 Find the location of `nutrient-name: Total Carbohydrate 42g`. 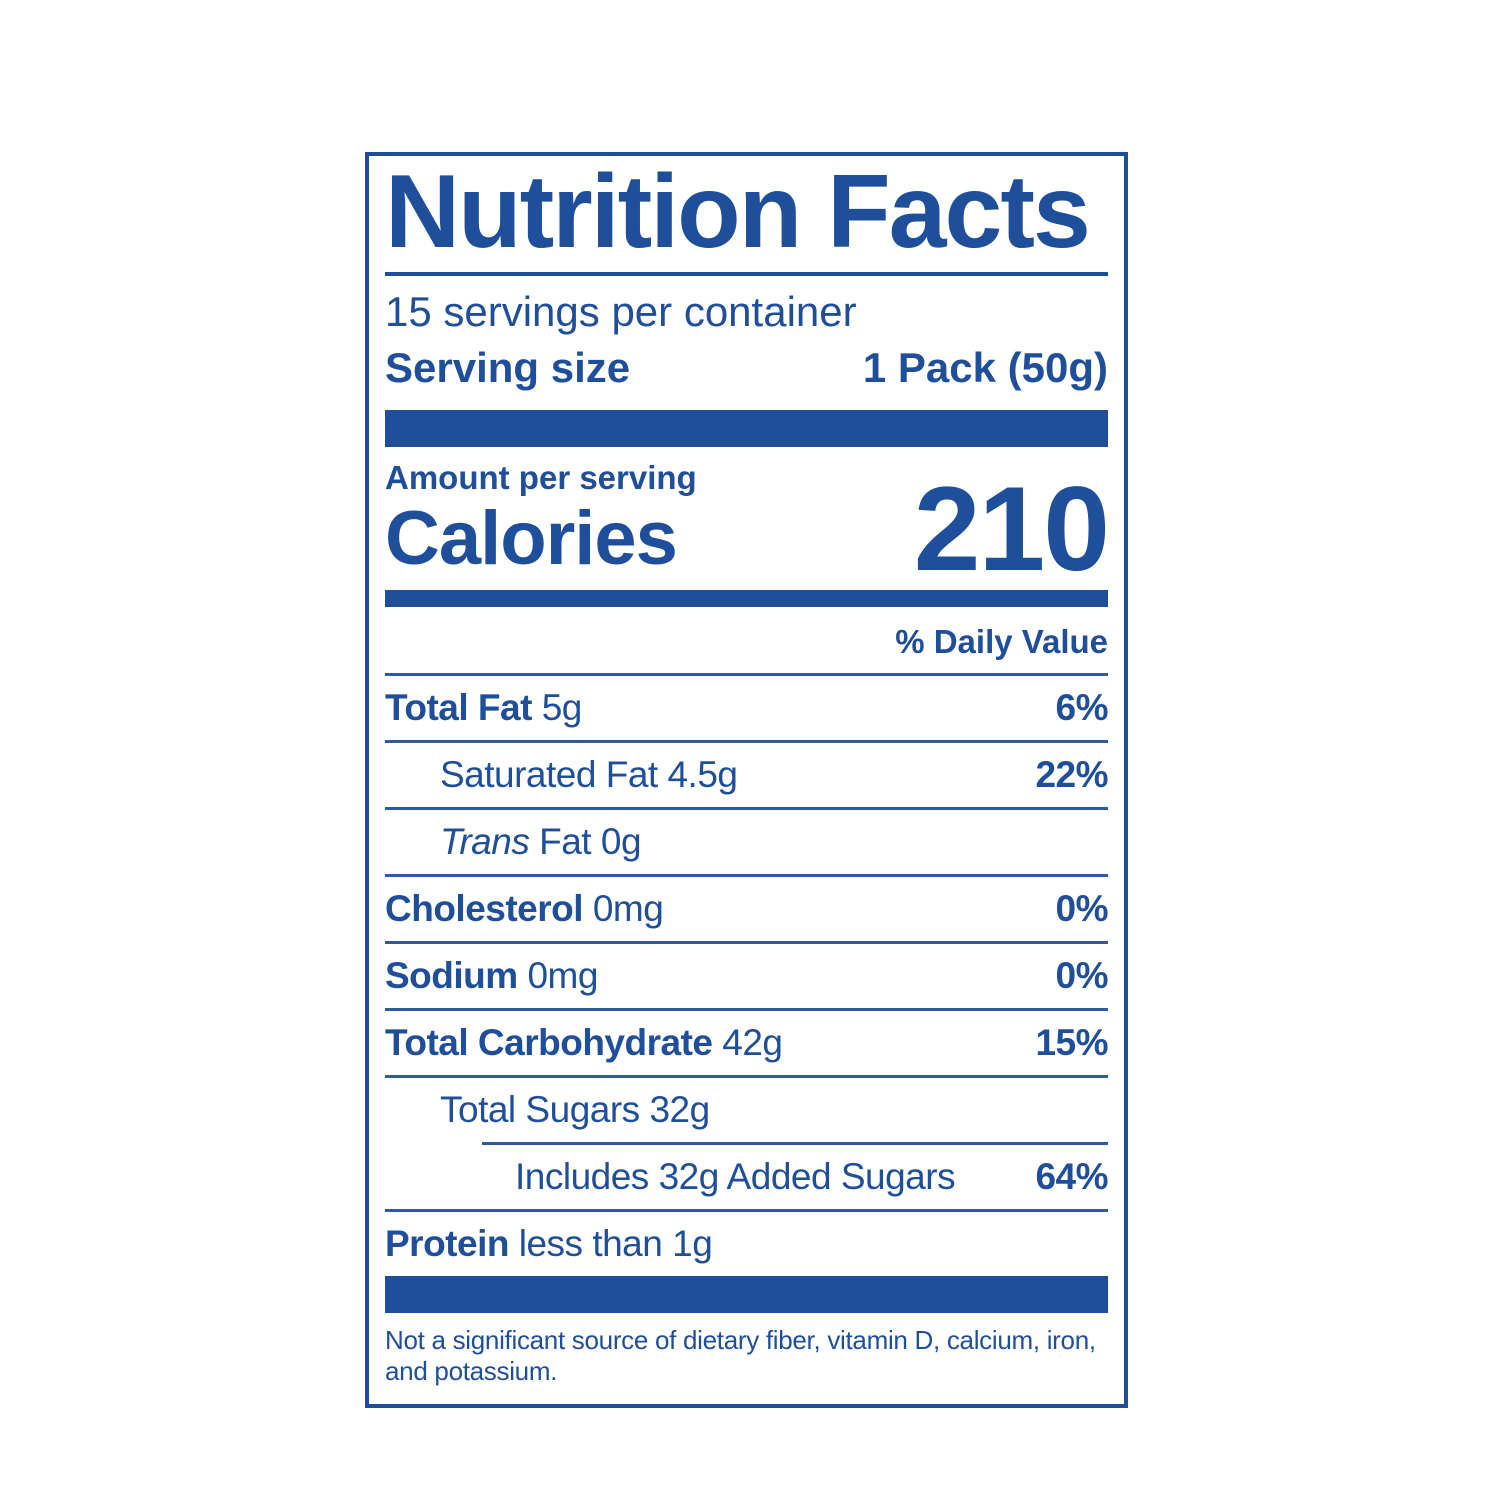

nutrient-name: Total Carbohydrate 42g is located at coordinates (584, 1042).